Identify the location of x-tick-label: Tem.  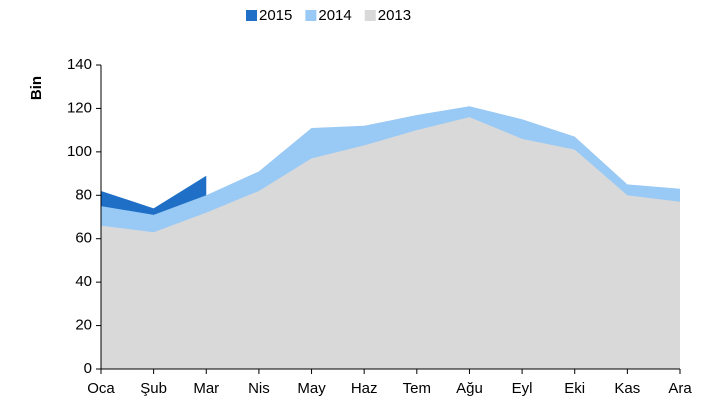
(417, 388).